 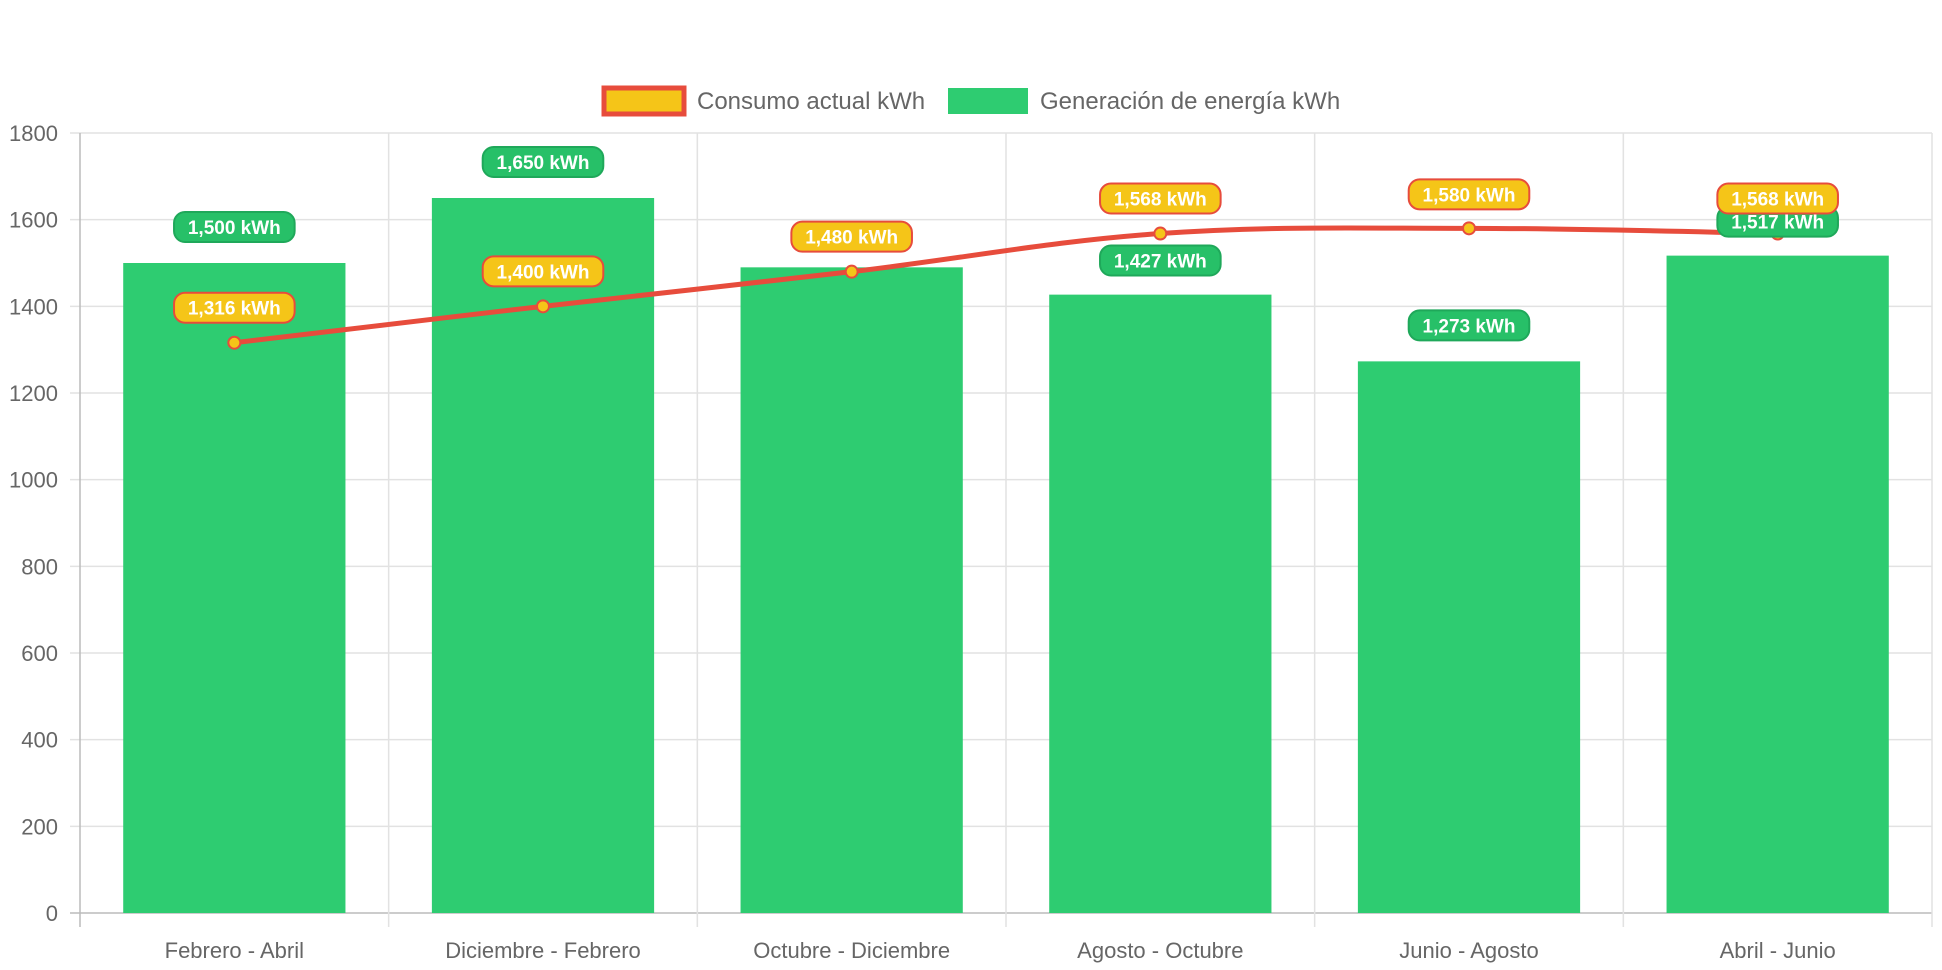 What do you see at coordinates (39, 566) in the screenshot?
I see `y-tick-label: 800` at bounding box center [39, 566].